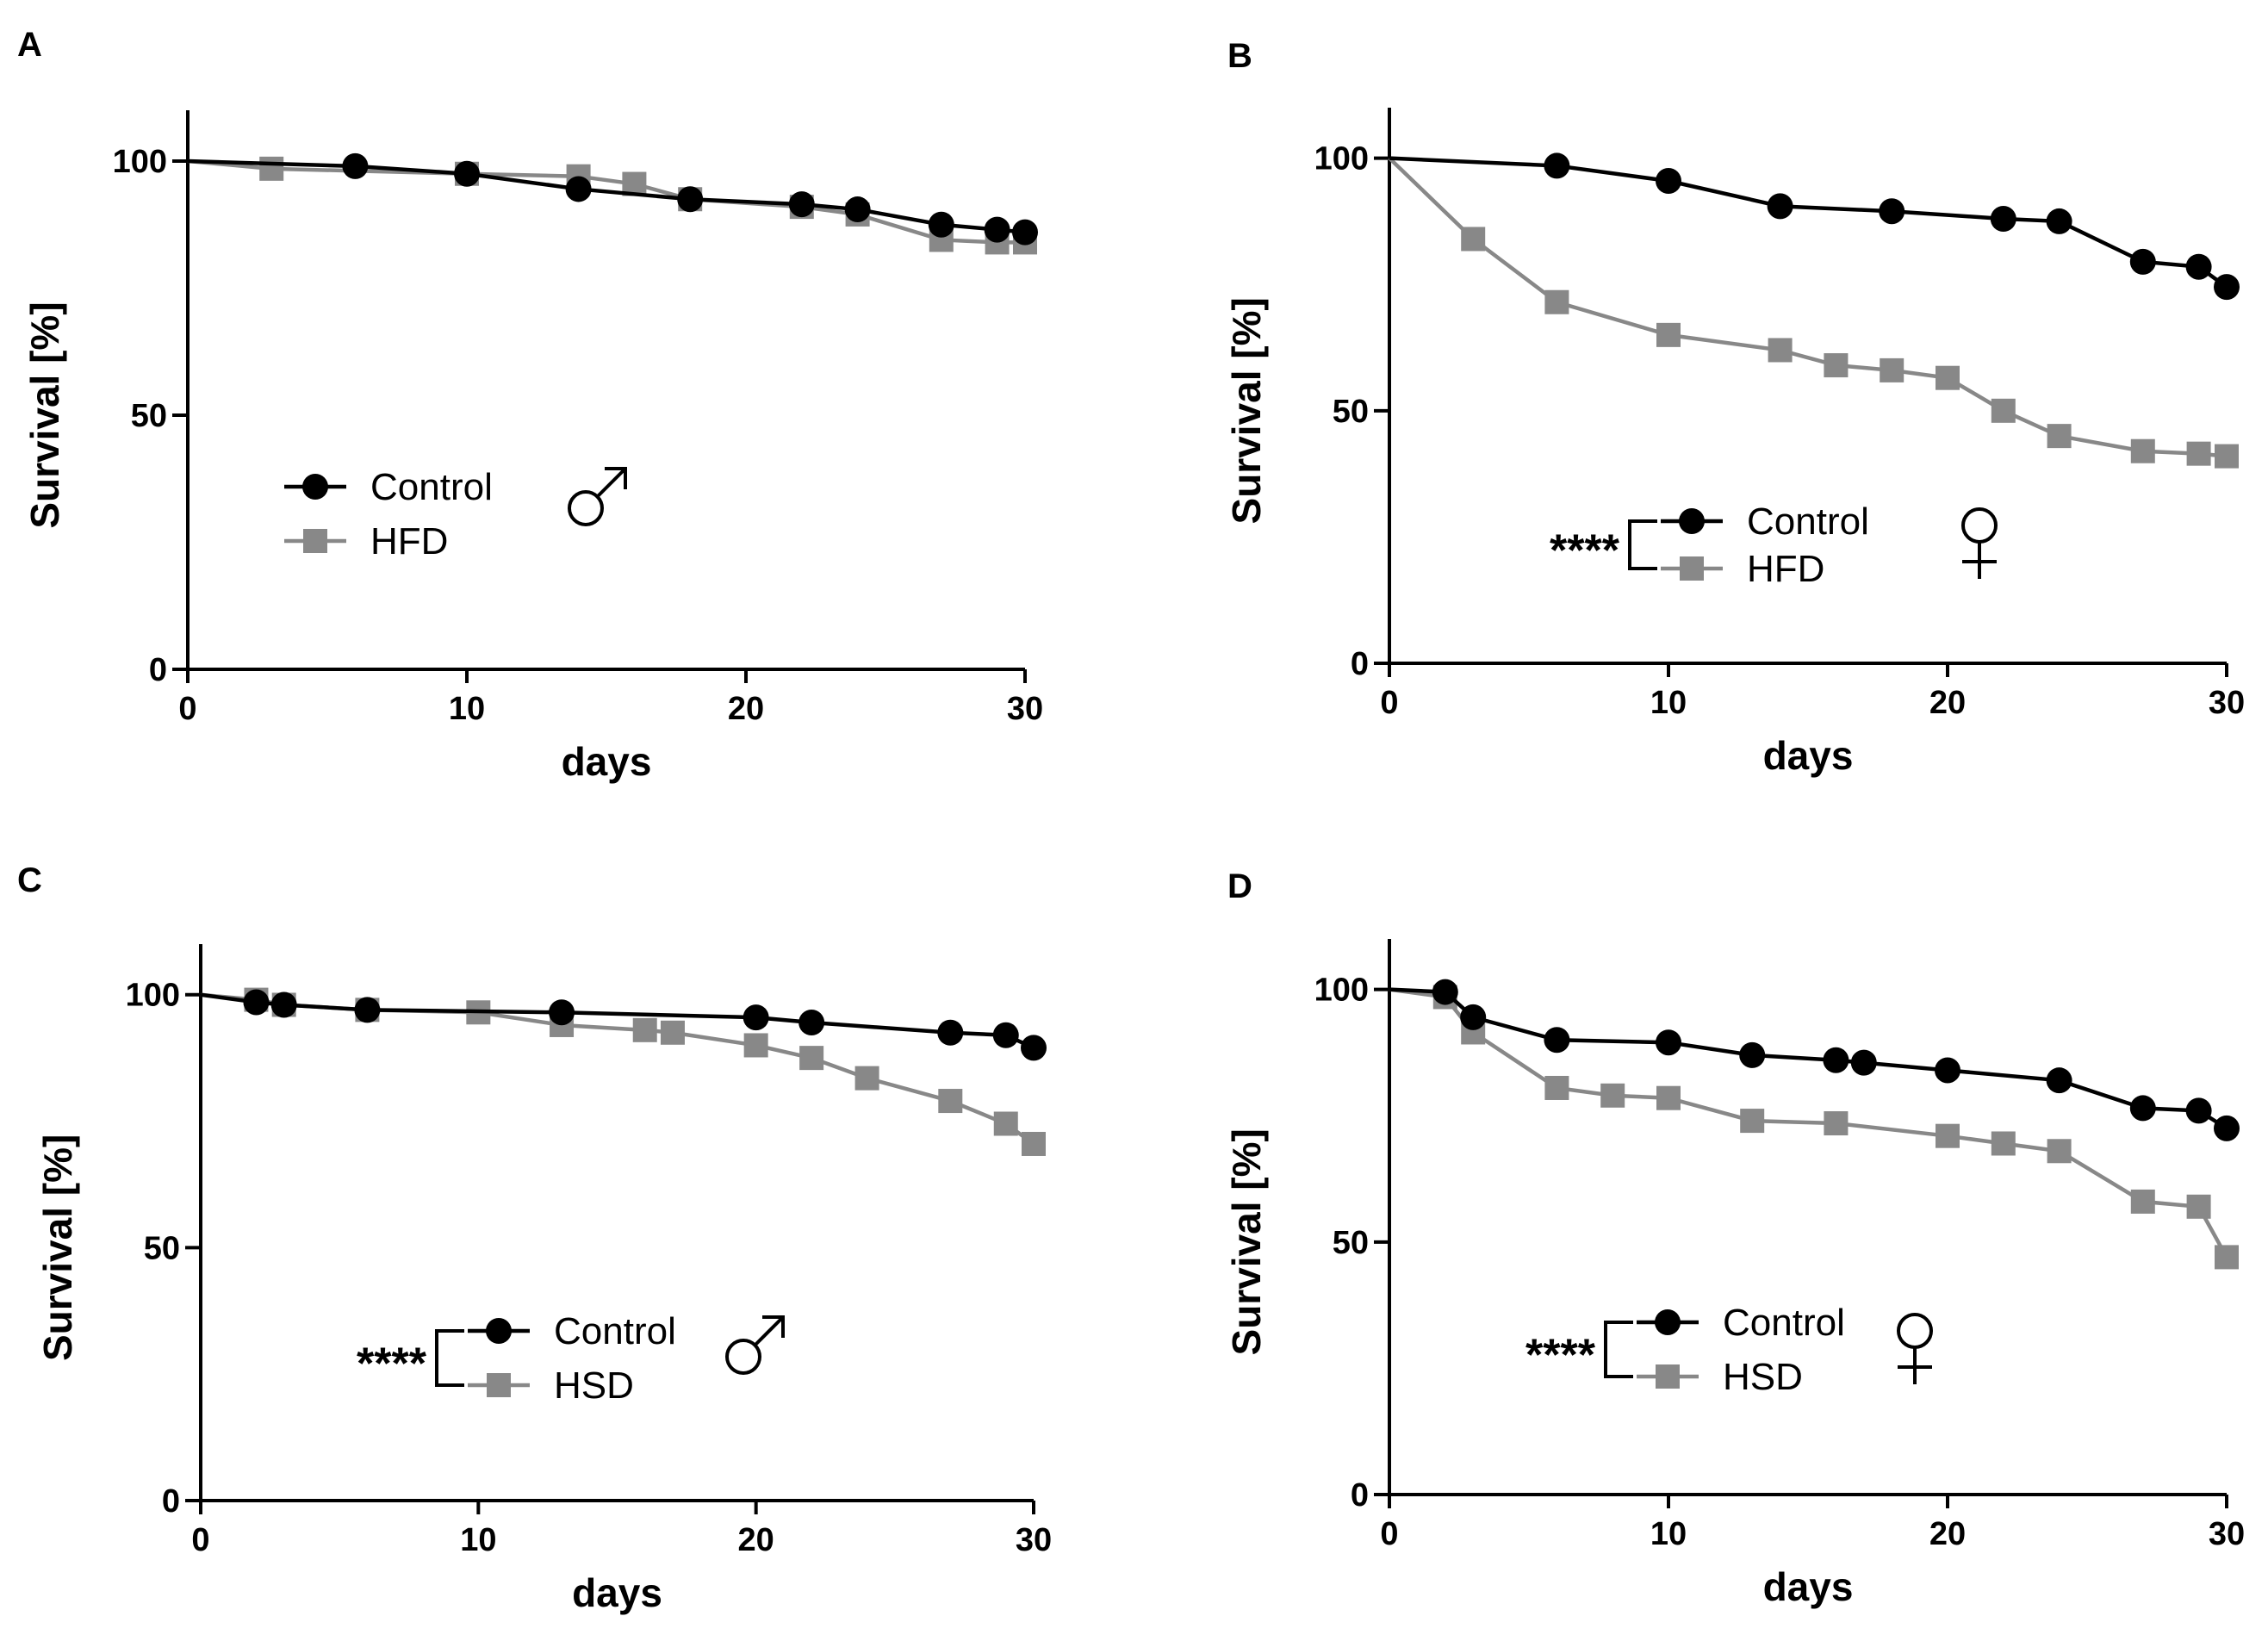 The height and width of the screenshot is (1641, 2268). Describe the element at coordinates (1763, 1377) in the screenshot. I see `legend-label: HSD` at that location.